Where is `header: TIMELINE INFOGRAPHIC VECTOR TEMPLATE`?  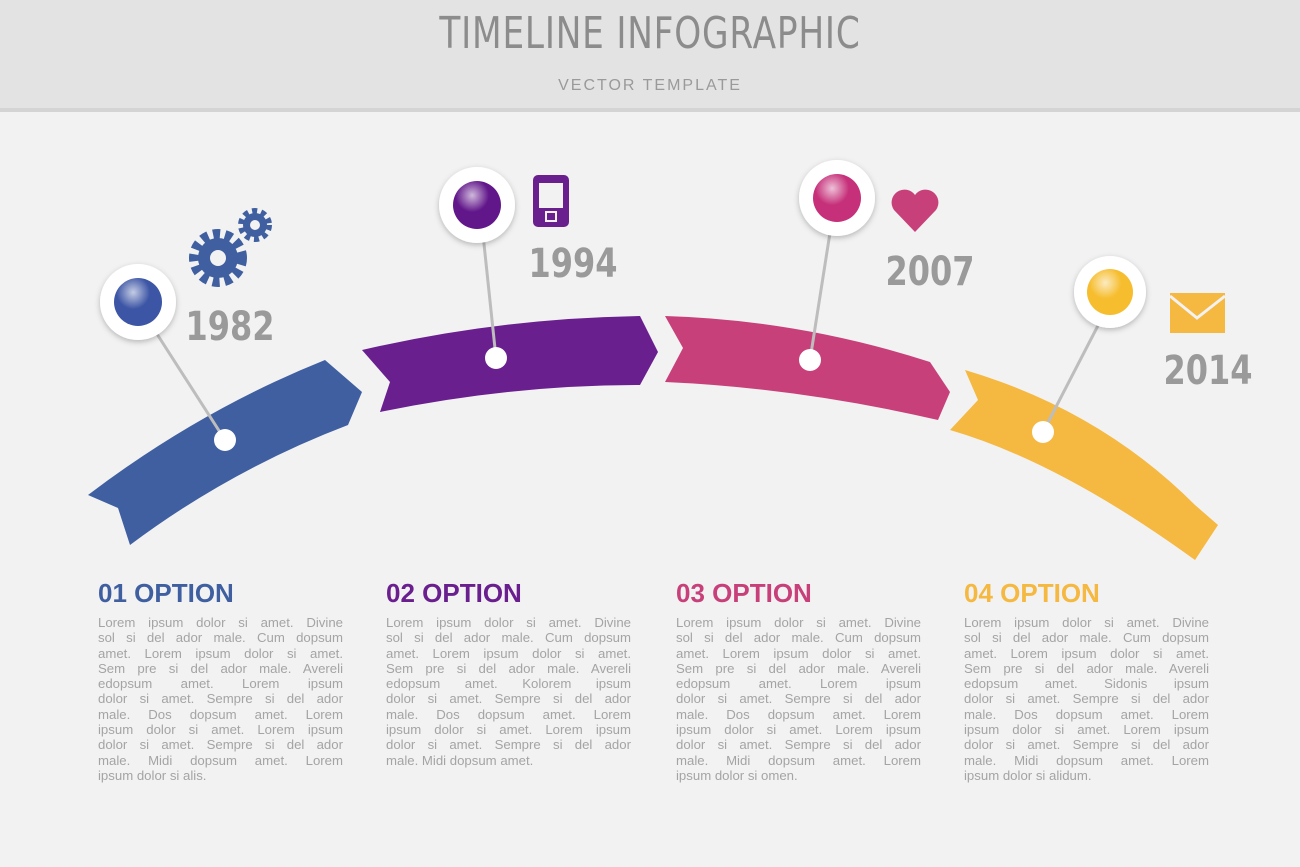 header: TIMELINE INFOGRAPHIC VECTOR TEMPLATE is located at coordinates (650, 56).